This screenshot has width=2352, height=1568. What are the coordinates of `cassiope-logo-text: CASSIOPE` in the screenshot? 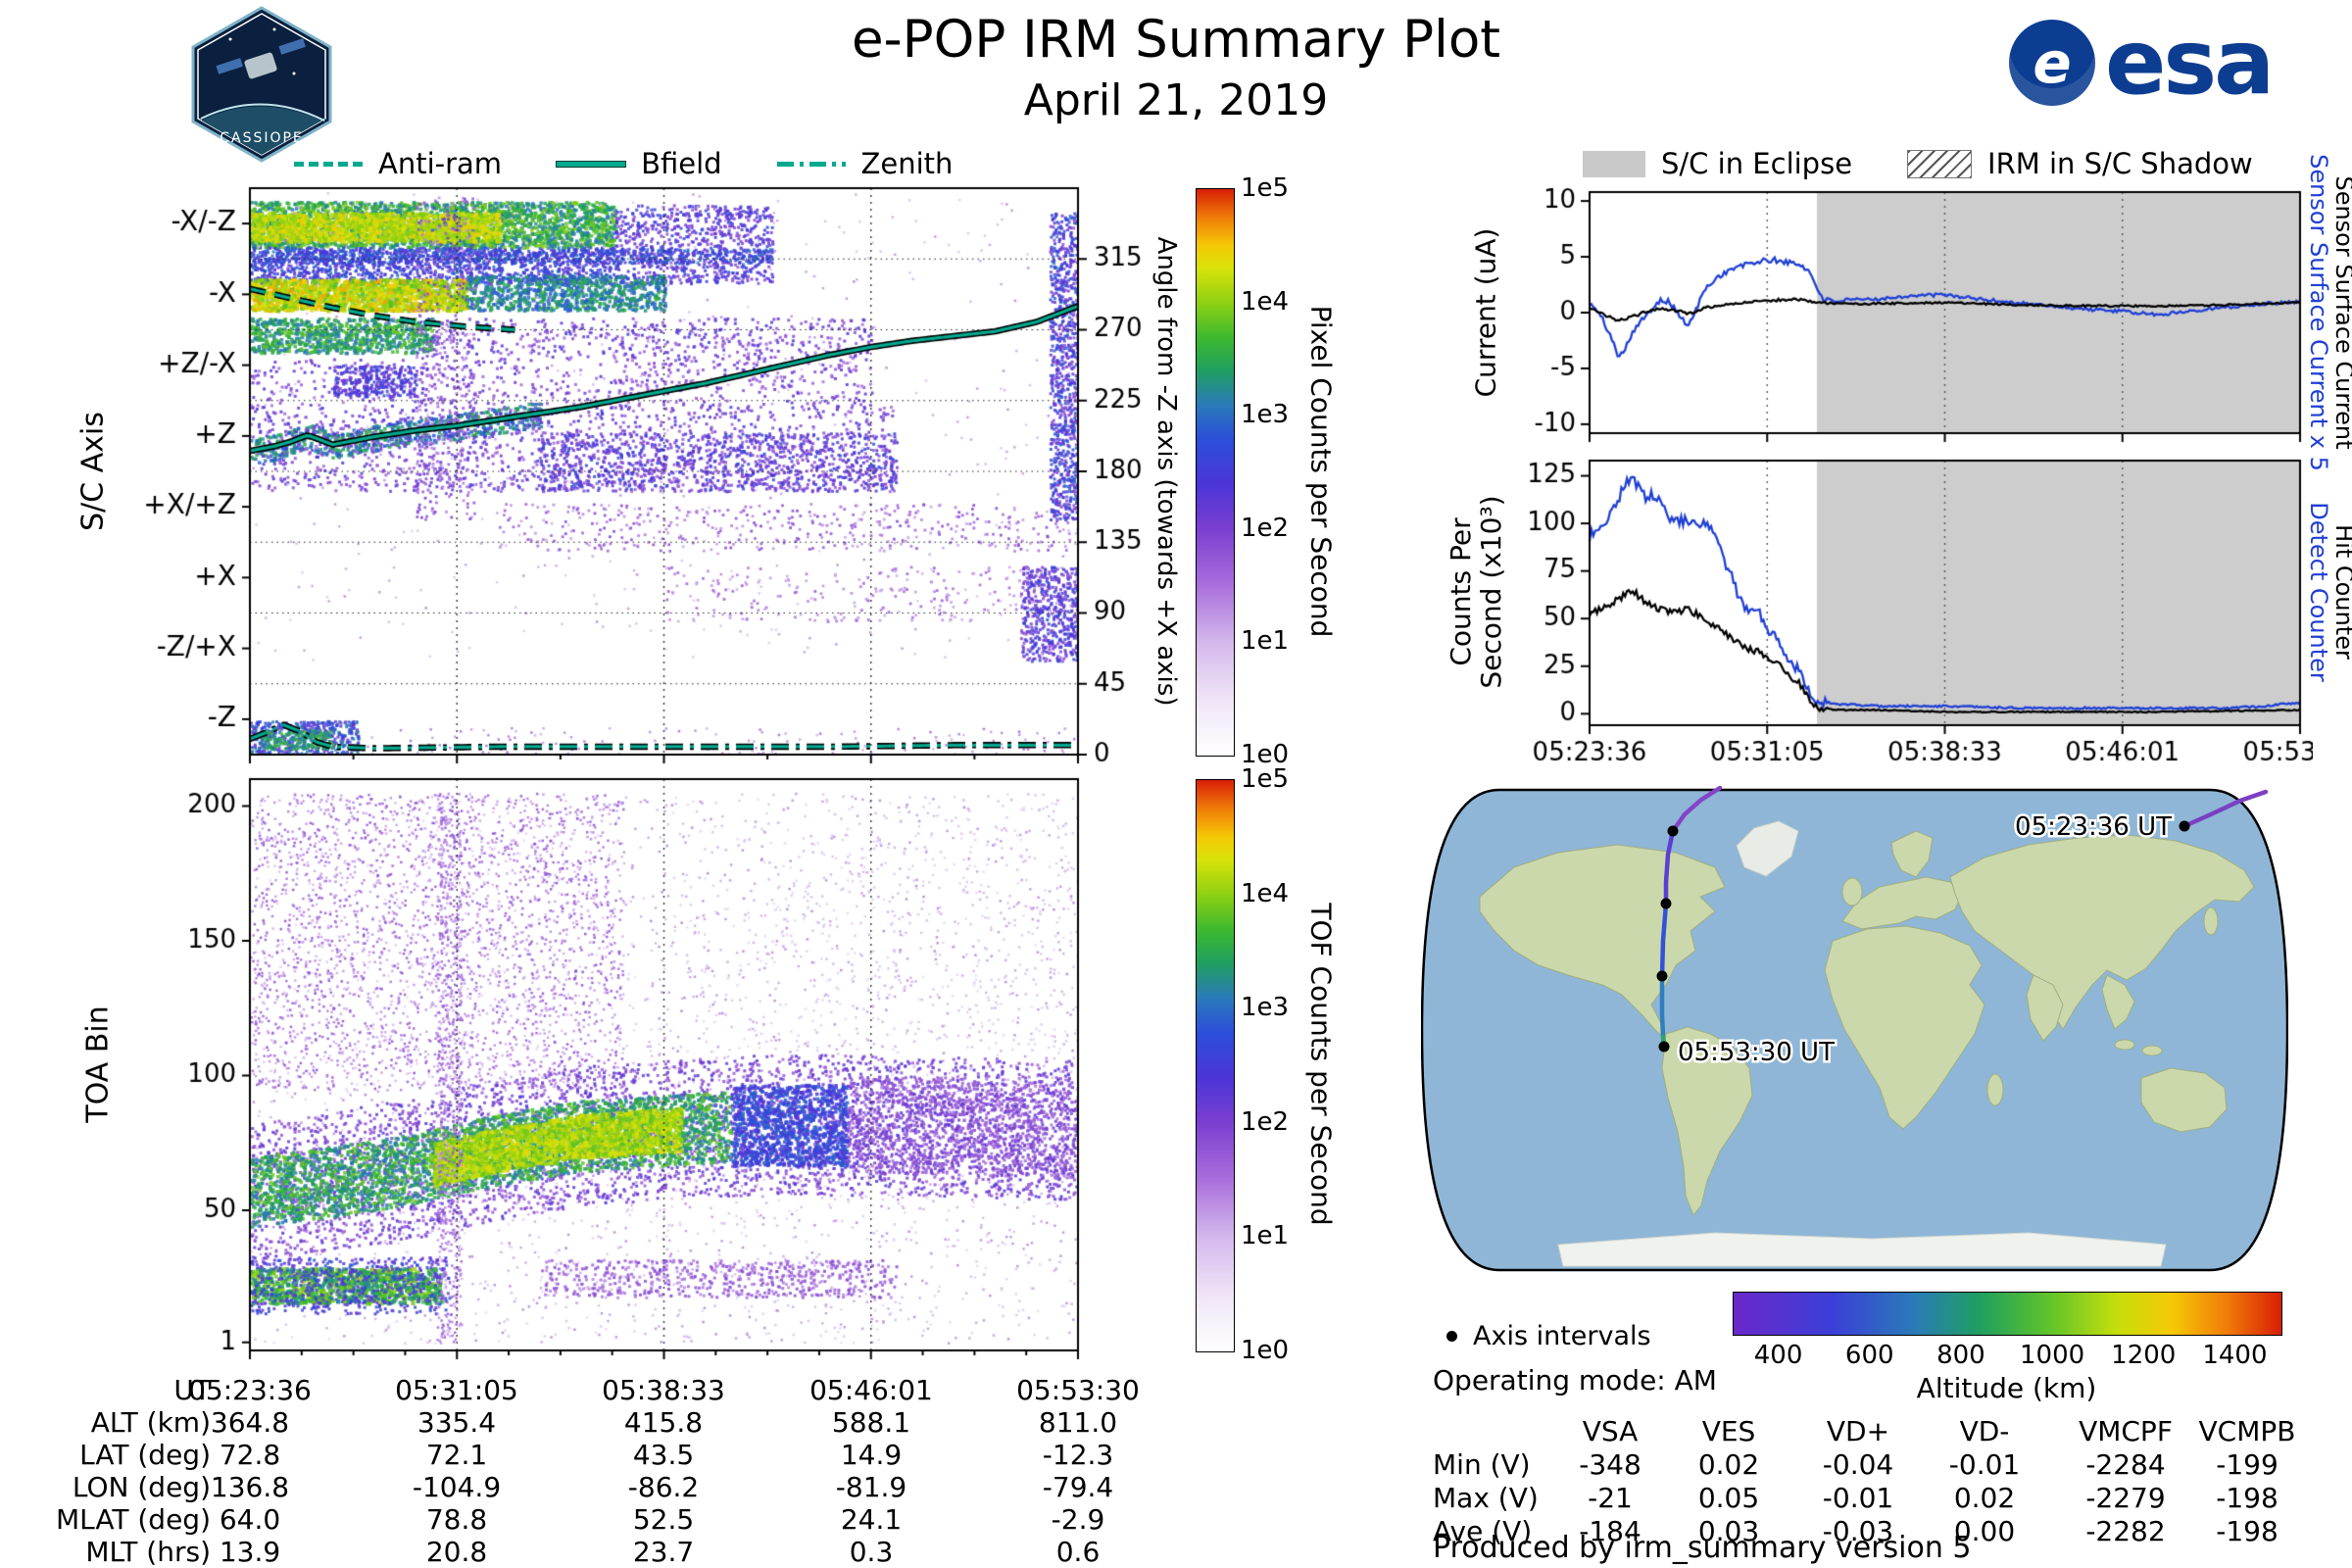 It's located at (262, 138).